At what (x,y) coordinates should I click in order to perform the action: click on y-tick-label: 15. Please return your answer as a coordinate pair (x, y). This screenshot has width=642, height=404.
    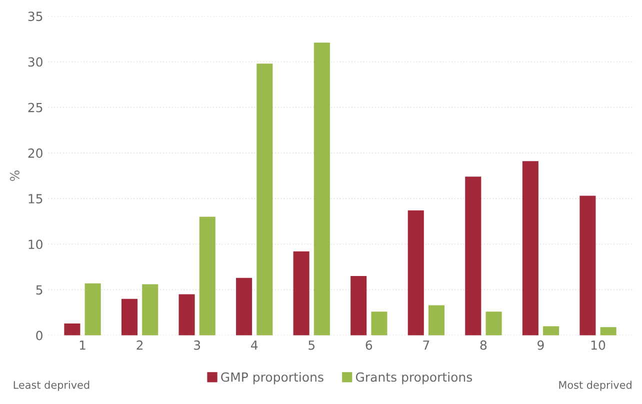
    Looking at the image, I should click on (35, 199).